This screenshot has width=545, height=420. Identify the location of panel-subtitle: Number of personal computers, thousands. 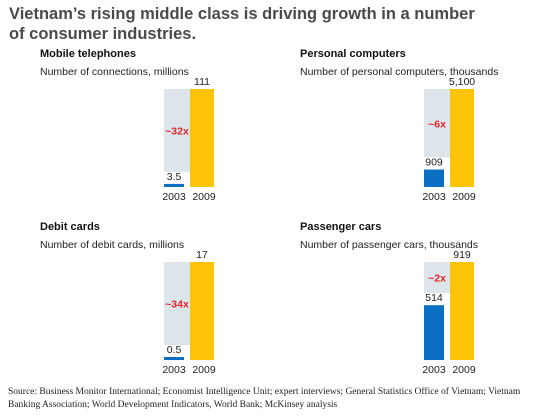
(399, 72).